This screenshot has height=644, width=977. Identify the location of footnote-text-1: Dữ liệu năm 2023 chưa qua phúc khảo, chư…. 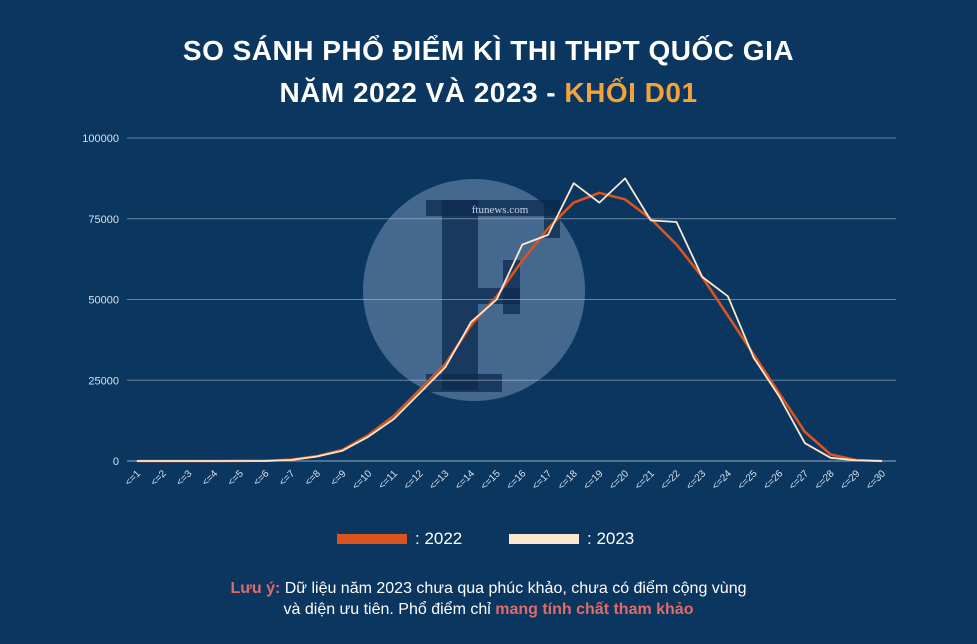
(513, 588).